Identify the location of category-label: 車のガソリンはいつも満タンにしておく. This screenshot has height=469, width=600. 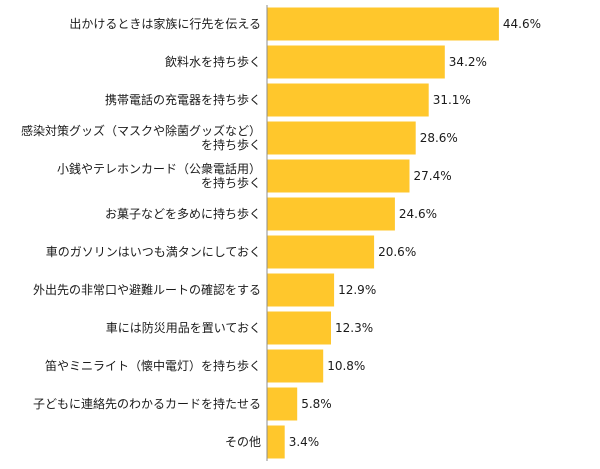
(153, 252).